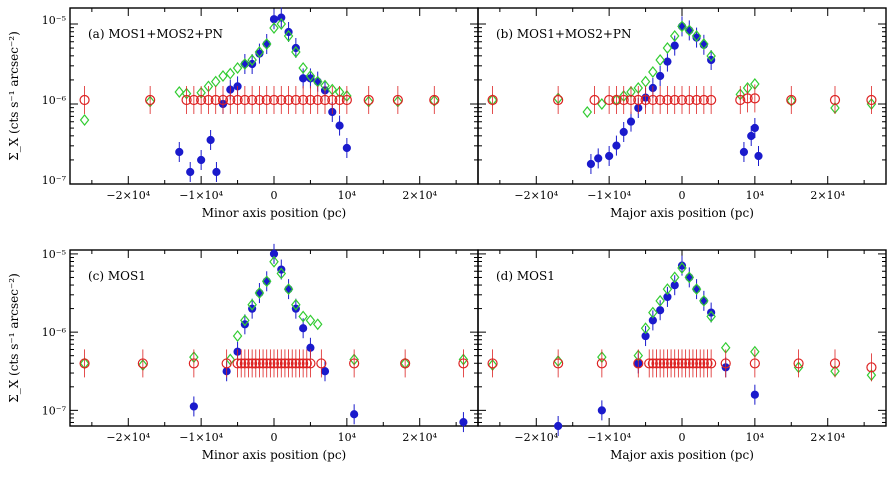  What do you see at coordinates (682, 213) in the screenshot?
I see `x-axis-label: Major axis position (pc)` at bounding box center [682, 213].